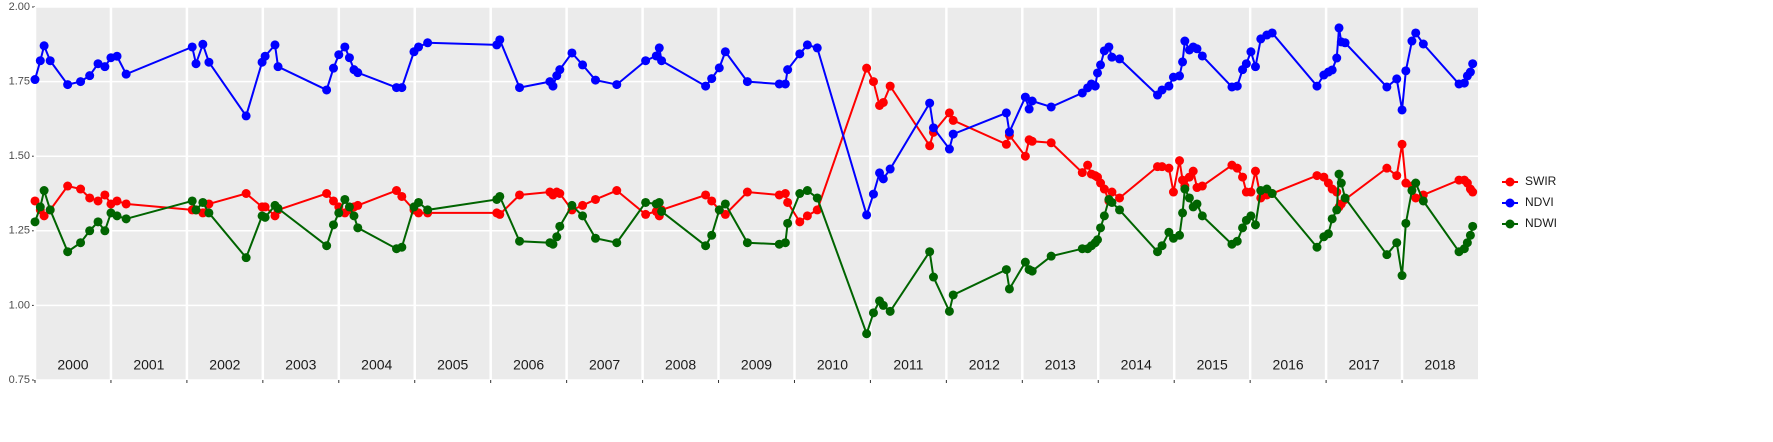 The width and height of the screenshot is (1773, 442). Describe the element at coordinates (680, 365) in the screenshot. I see `x-tick-label: 2008` at that location.